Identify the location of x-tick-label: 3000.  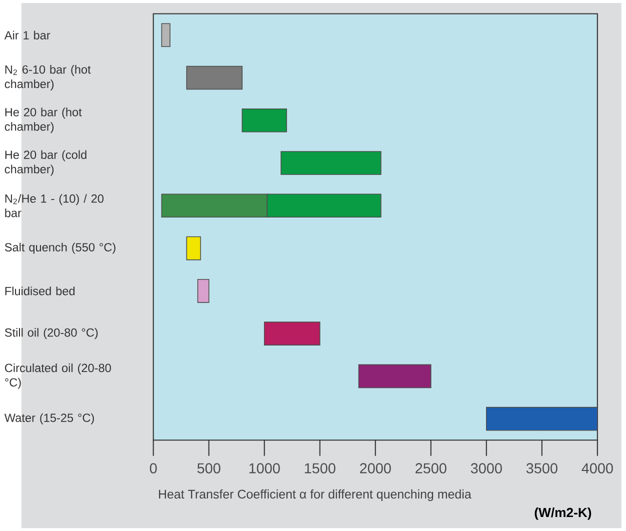
(486, 468).